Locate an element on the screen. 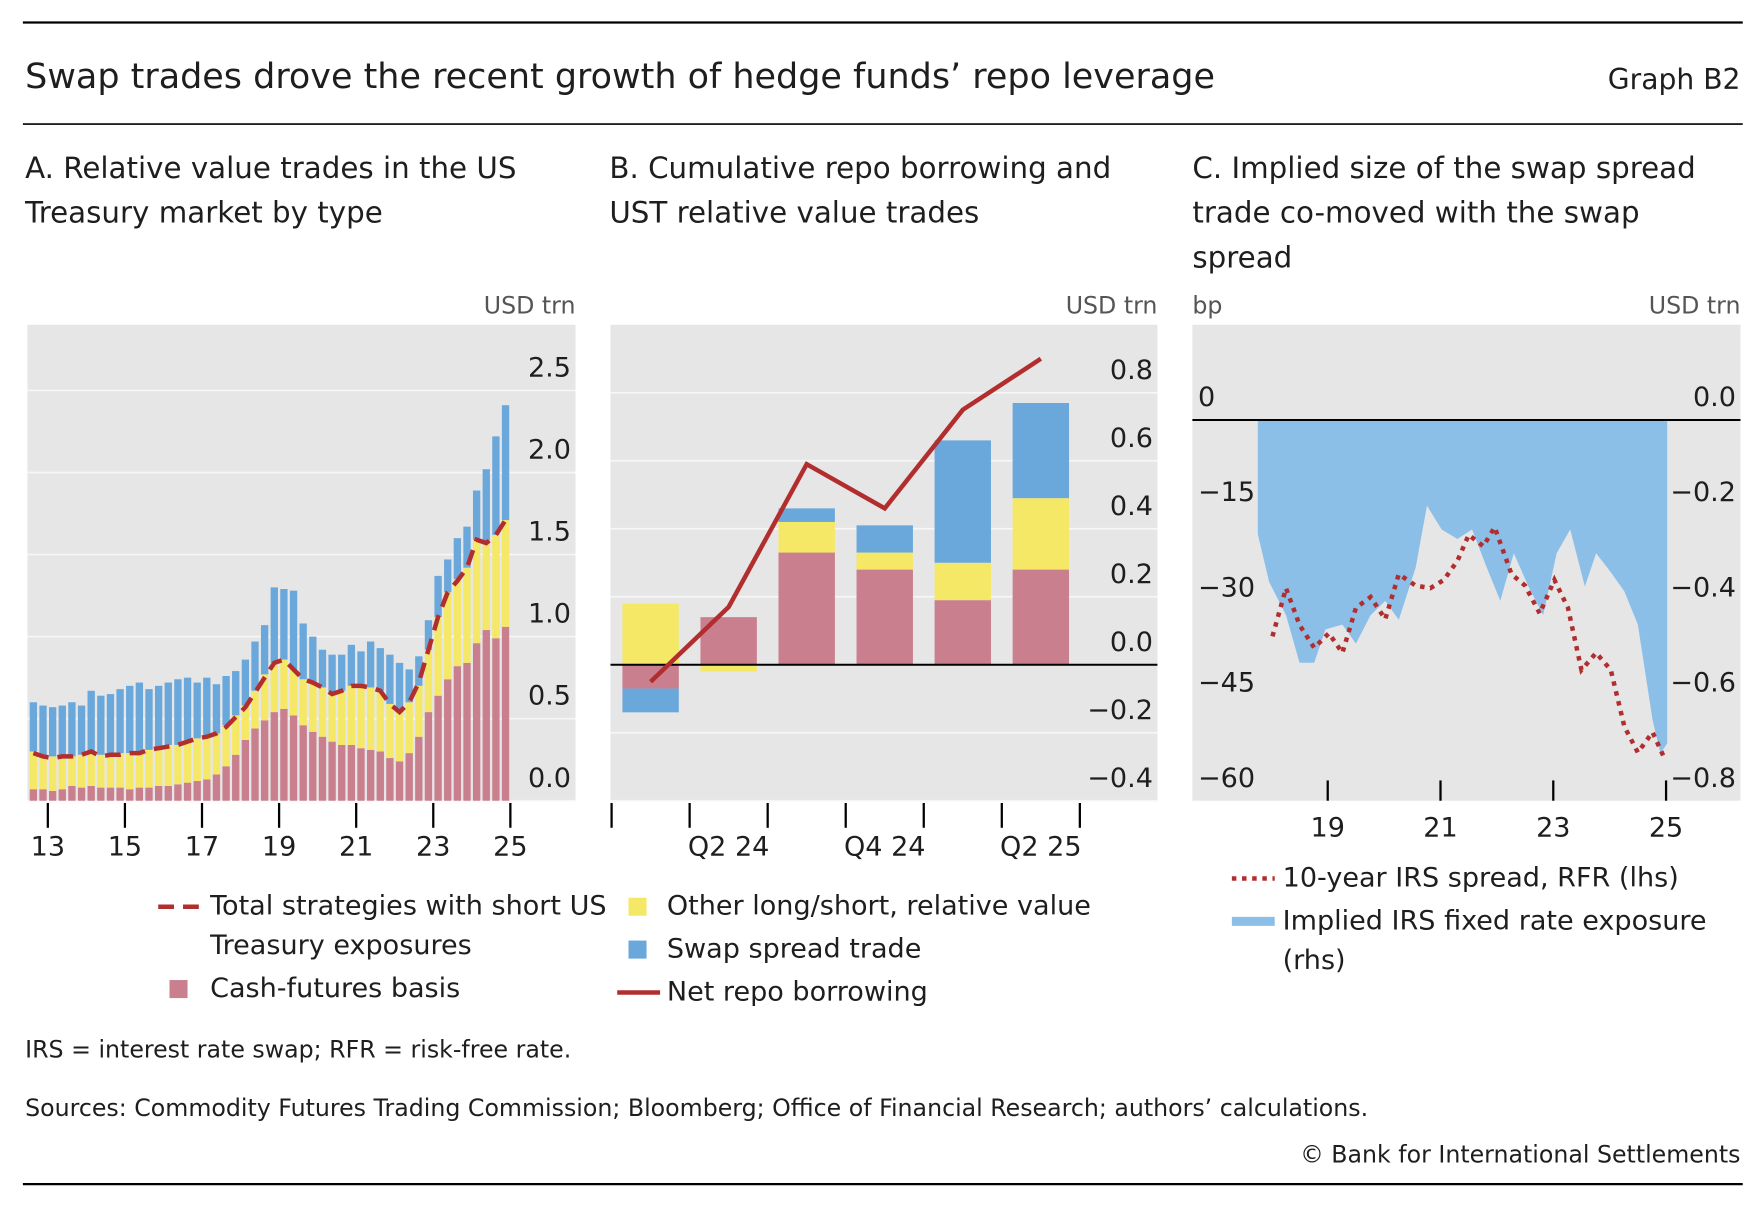 This screenshot has height=1218, width=1760. text-line: Swap spread trade is located at coordinates (794, 948).